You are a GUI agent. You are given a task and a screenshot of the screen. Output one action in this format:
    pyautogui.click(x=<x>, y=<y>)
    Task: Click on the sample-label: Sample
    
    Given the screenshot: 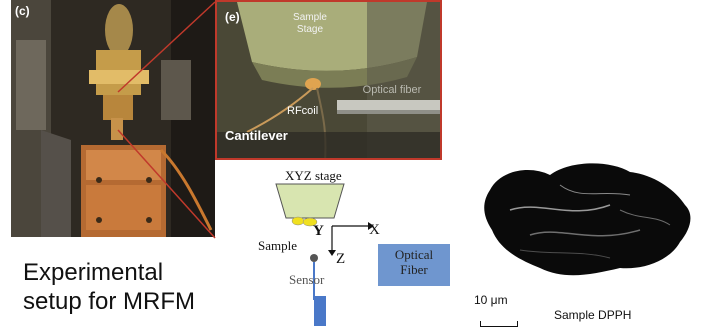 What is the action you would take?
    pyautogui.click(x=277, y=245)
    